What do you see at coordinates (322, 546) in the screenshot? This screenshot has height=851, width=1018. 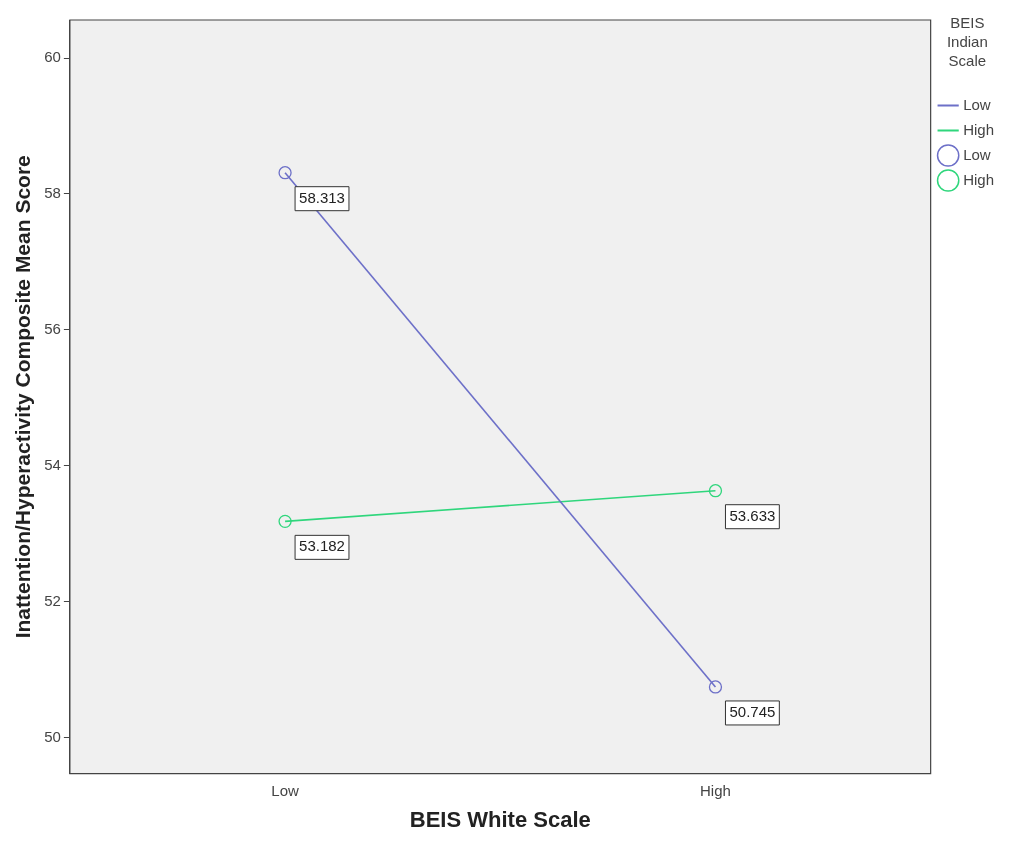 I see `data-label: 53.182` at bounding box center [322, 546].